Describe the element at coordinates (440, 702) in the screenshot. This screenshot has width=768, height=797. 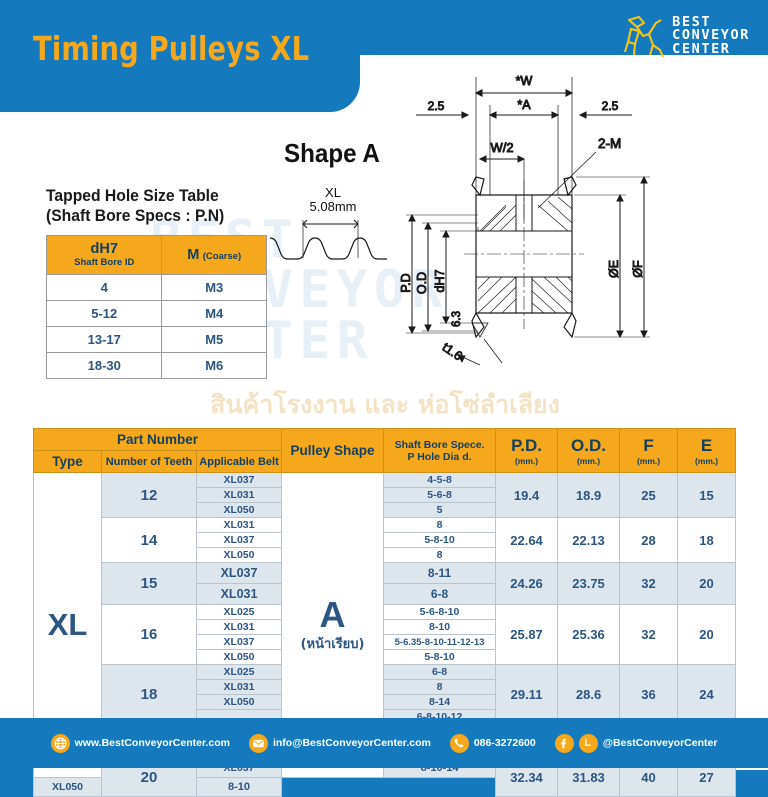
I see `cell-bore: 8-14` at that location.